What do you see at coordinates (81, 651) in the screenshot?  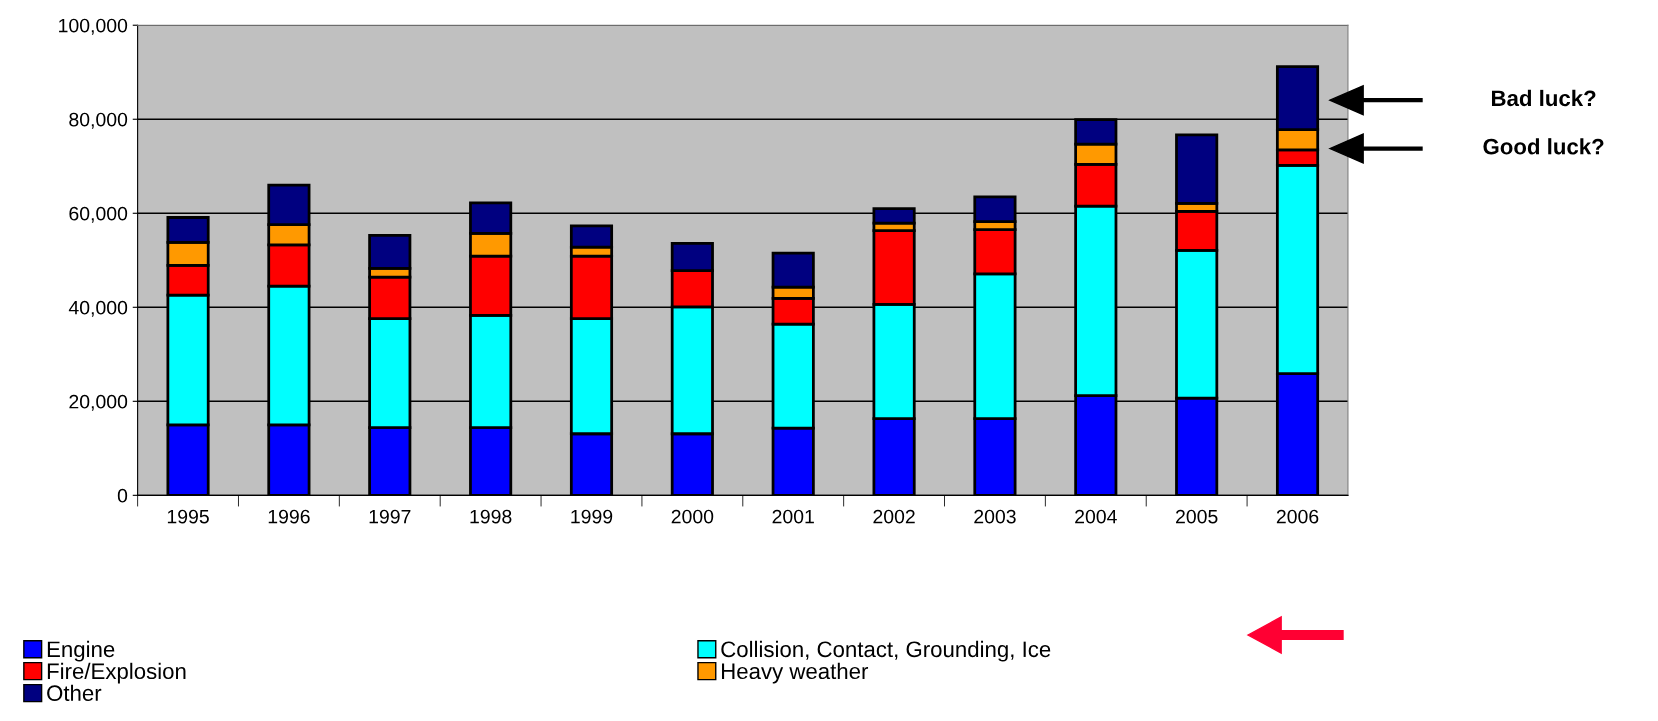 I see `legend-label: Engine` at bounding box center [81, 651].